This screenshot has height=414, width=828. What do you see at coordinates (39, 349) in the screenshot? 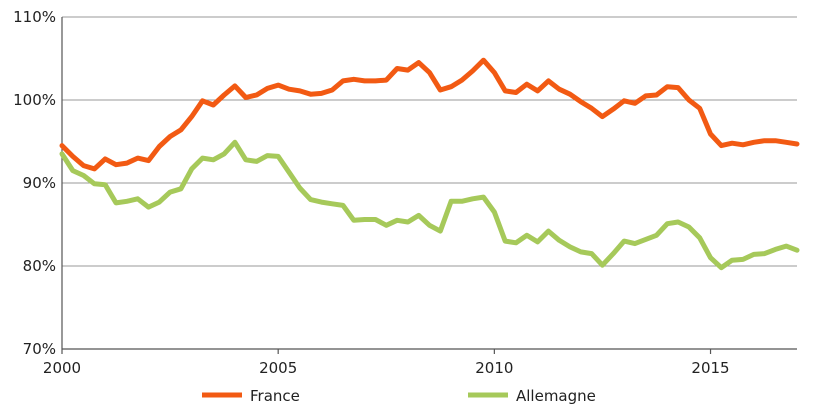
I see `y-tick-label: 70%` at bounding box center [39, 349].